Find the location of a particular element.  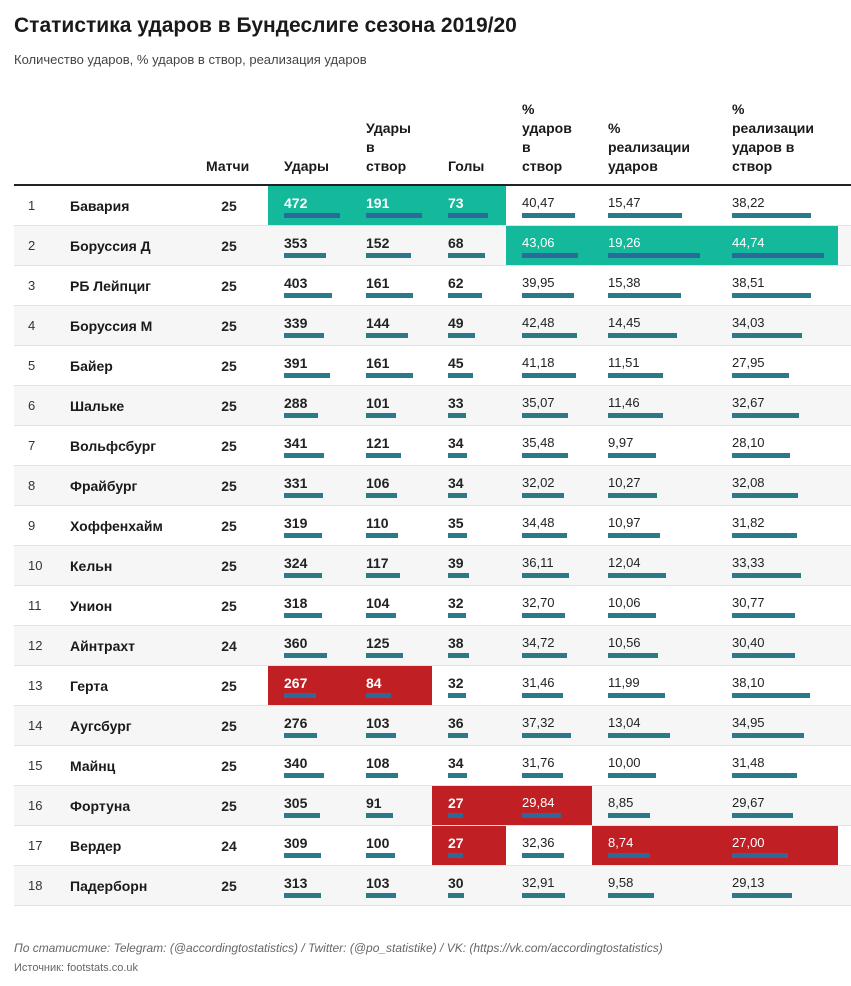

cell-value: 32,67 is located at coordinates (748, 402).